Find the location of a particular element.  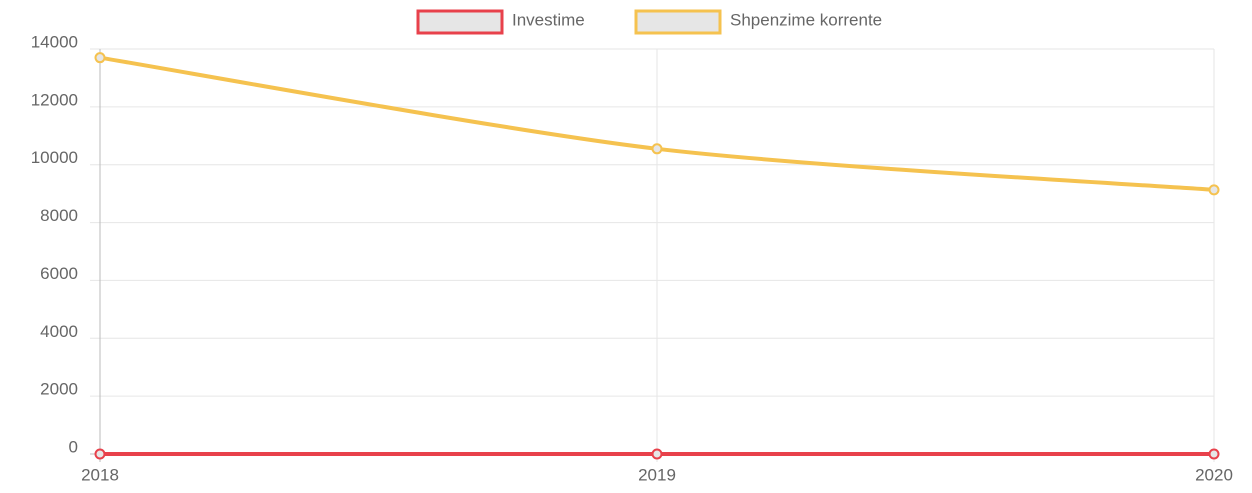

y-tick-label: 2000 is located at coordinates (59, 389).